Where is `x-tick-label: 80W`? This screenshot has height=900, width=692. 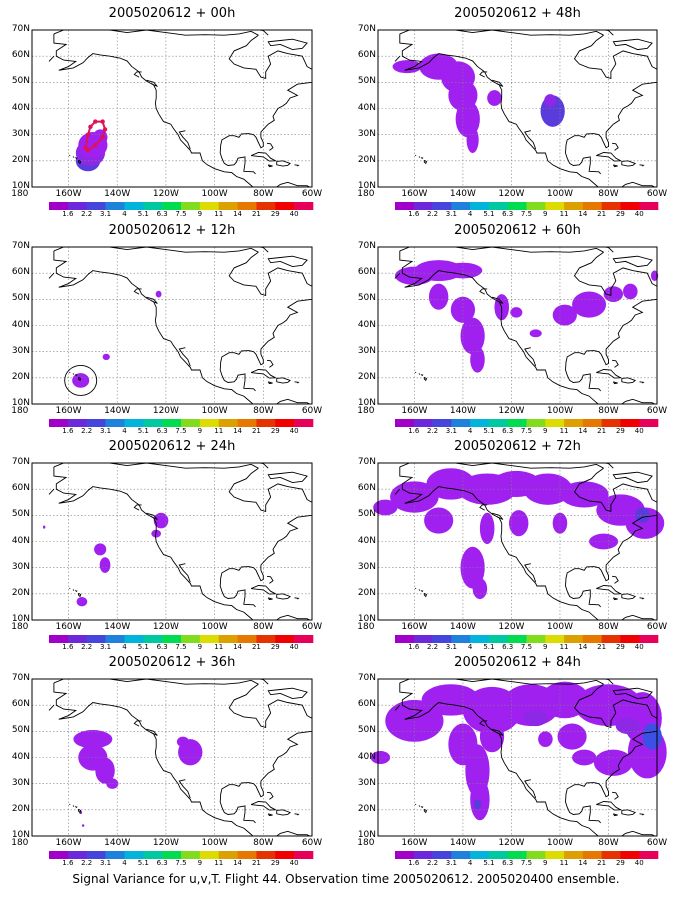
x-tick-label: 80W is located at coordinates (608, 627).